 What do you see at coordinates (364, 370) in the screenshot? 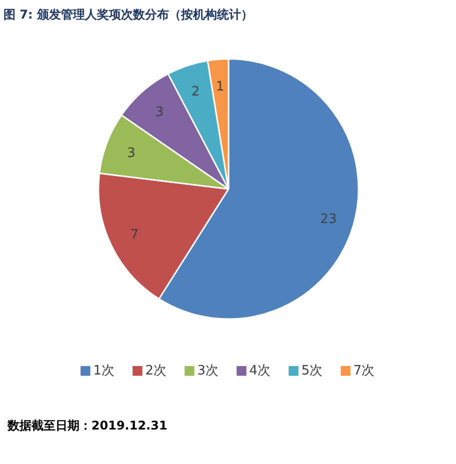
I see `legend-label: 7次` at bounding box center [364, 370].